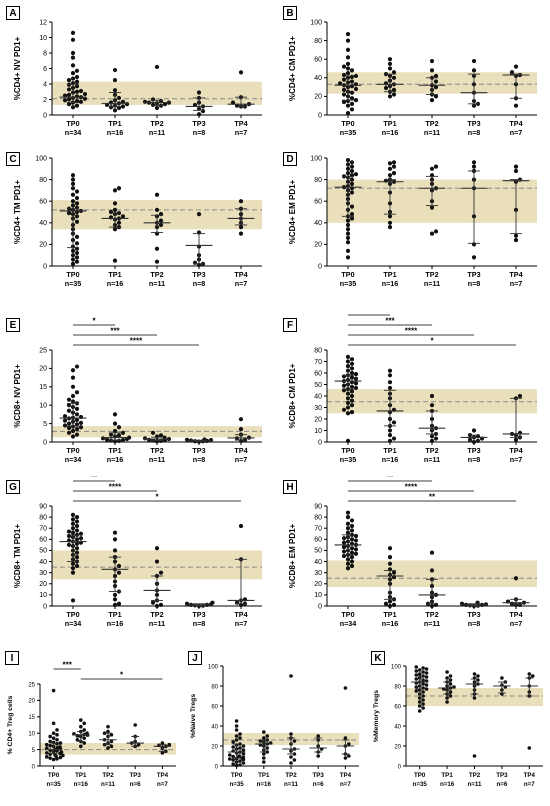  Describe the element at coordinates (389, 274) in the screenshot. I see `x-category-label: TP1` at that location.